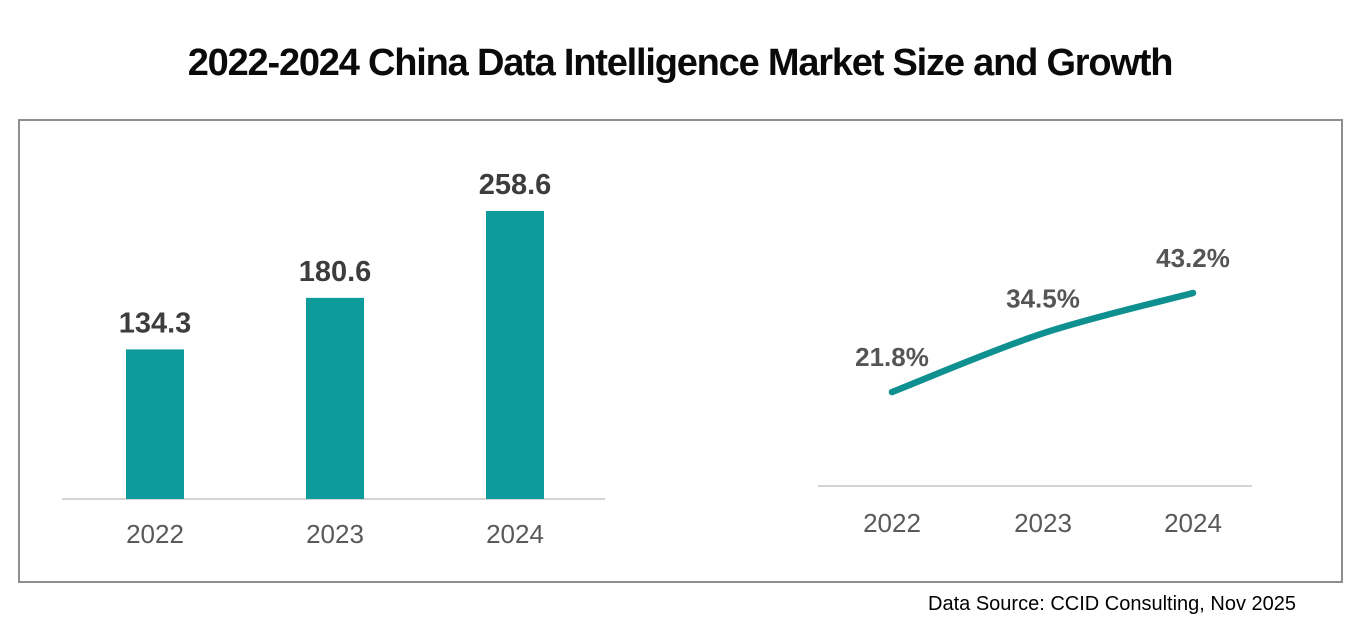 Image resolution: width=1360 pixels, height=628 pixels. I want to click on bar-year-label-2022: 2022, so click(155, 534).